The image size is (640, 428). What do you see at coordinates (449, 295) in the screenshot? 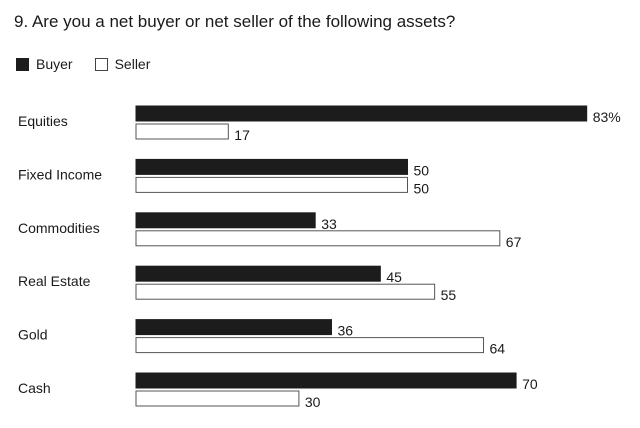
I see `value-label-seller-real-estate: 55` at bounding box center [449, 295].